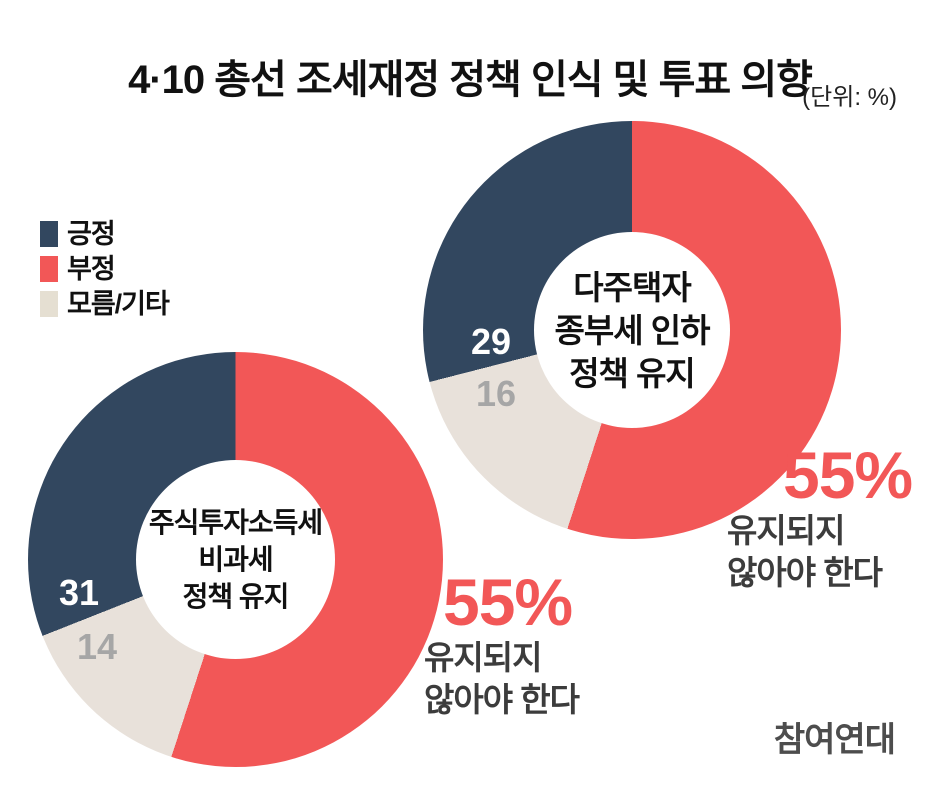 The width and height of the screenshot is (940, 788). I want to click on donut-center-jongbuse: 다주택자 종부세 인하 정책 유지, so click(632, 330).